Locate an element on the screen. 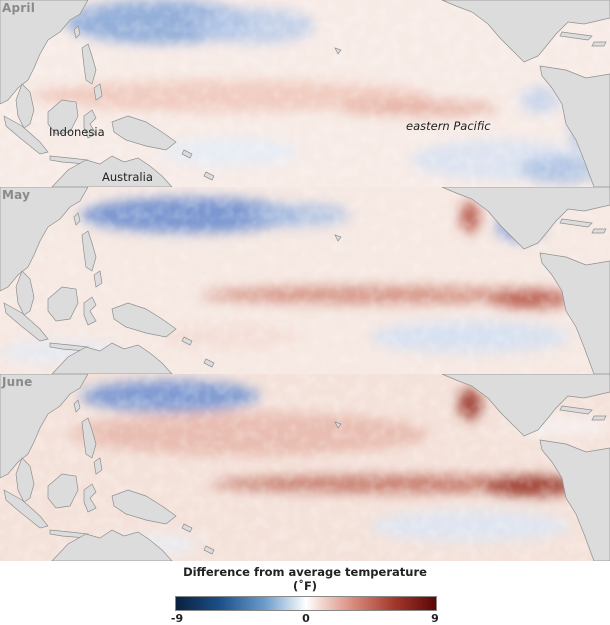 The image size is (610, 625). legend-color-bar is located at coordinates (306, 603).